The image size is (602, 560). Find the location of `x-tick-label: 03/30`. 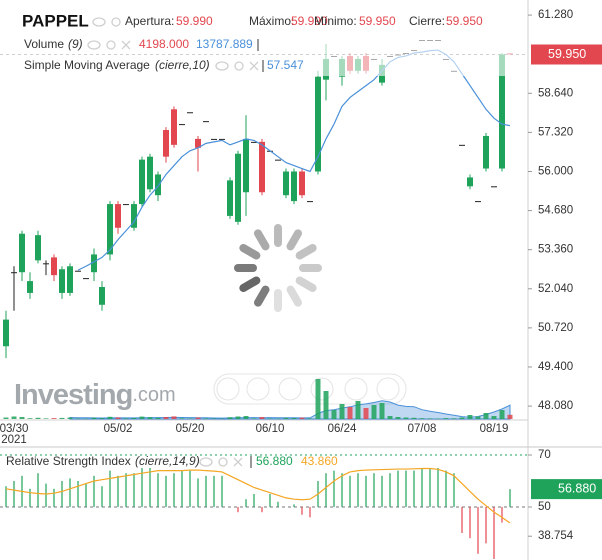

x-tick-label: 03/30 is located at coordinates (14, 429).